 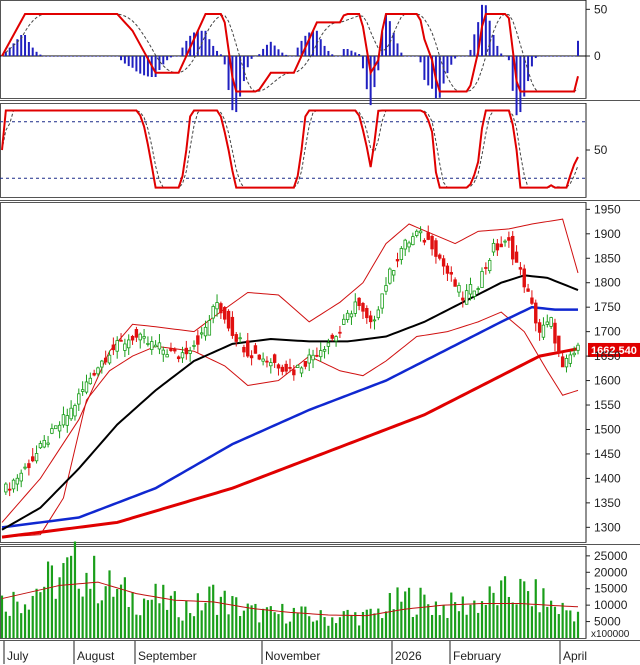 I want to click on tick-label-price-1450: 1450, so click(x=607, y=454).